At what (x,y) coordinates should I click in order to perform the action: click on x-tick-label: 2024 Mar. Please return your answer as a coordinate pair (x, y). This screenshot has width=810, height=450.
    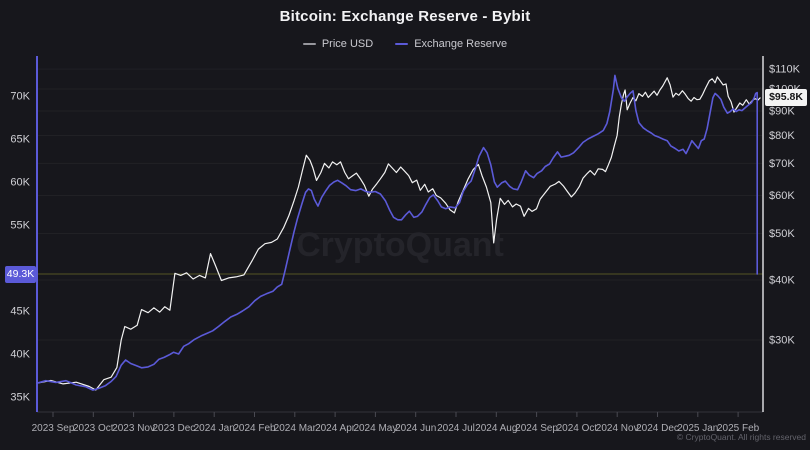
    Looking at the image, I should click on (295, 428).